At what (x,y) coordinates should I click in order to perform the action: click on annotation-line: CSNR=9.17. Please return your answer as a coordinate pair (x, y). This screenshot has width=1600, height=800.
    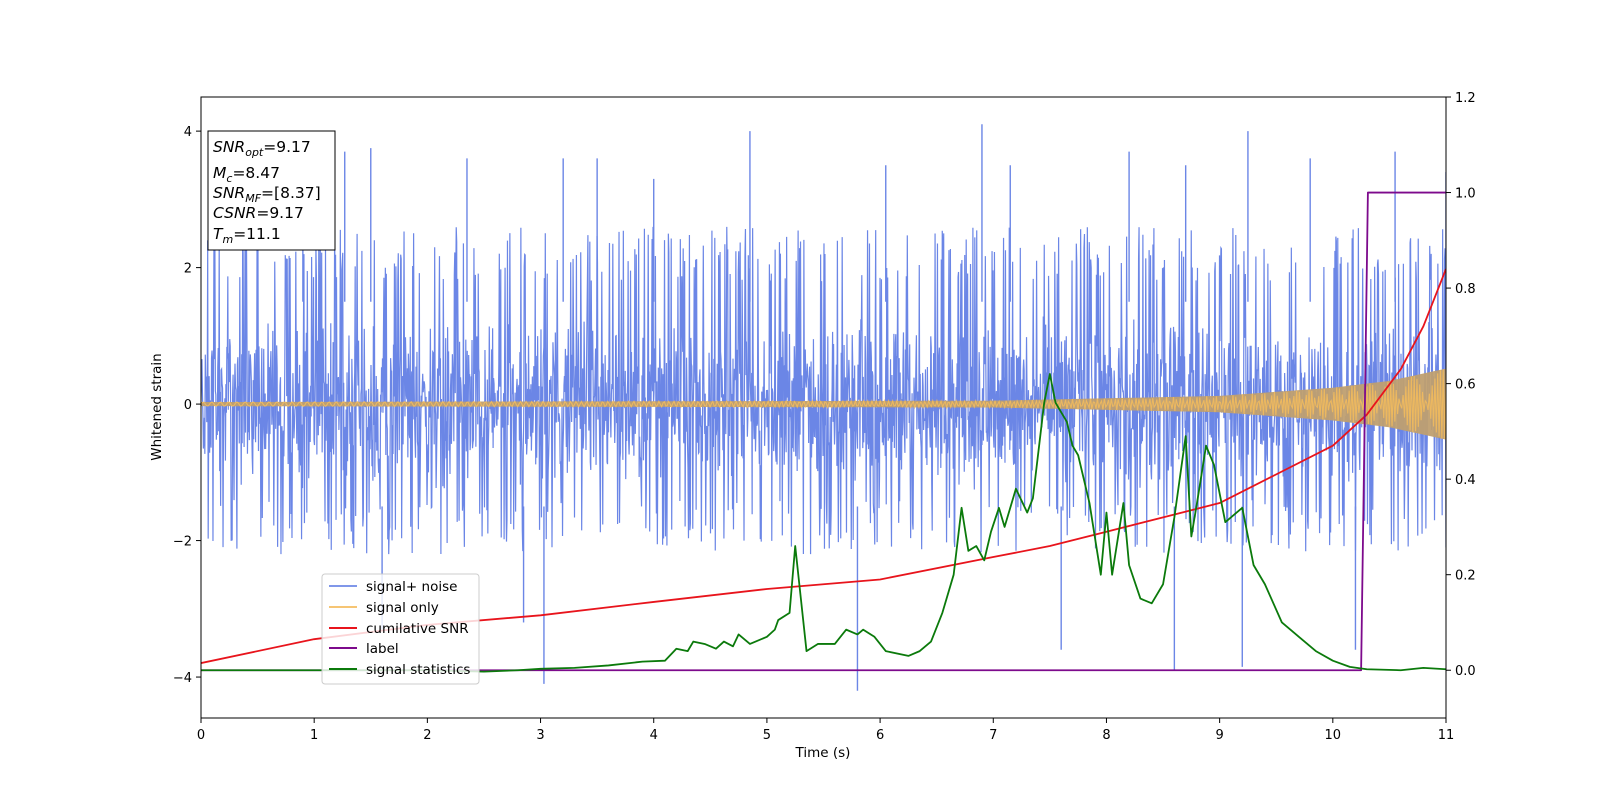
    Looking at the image, I should click on (258, 213).